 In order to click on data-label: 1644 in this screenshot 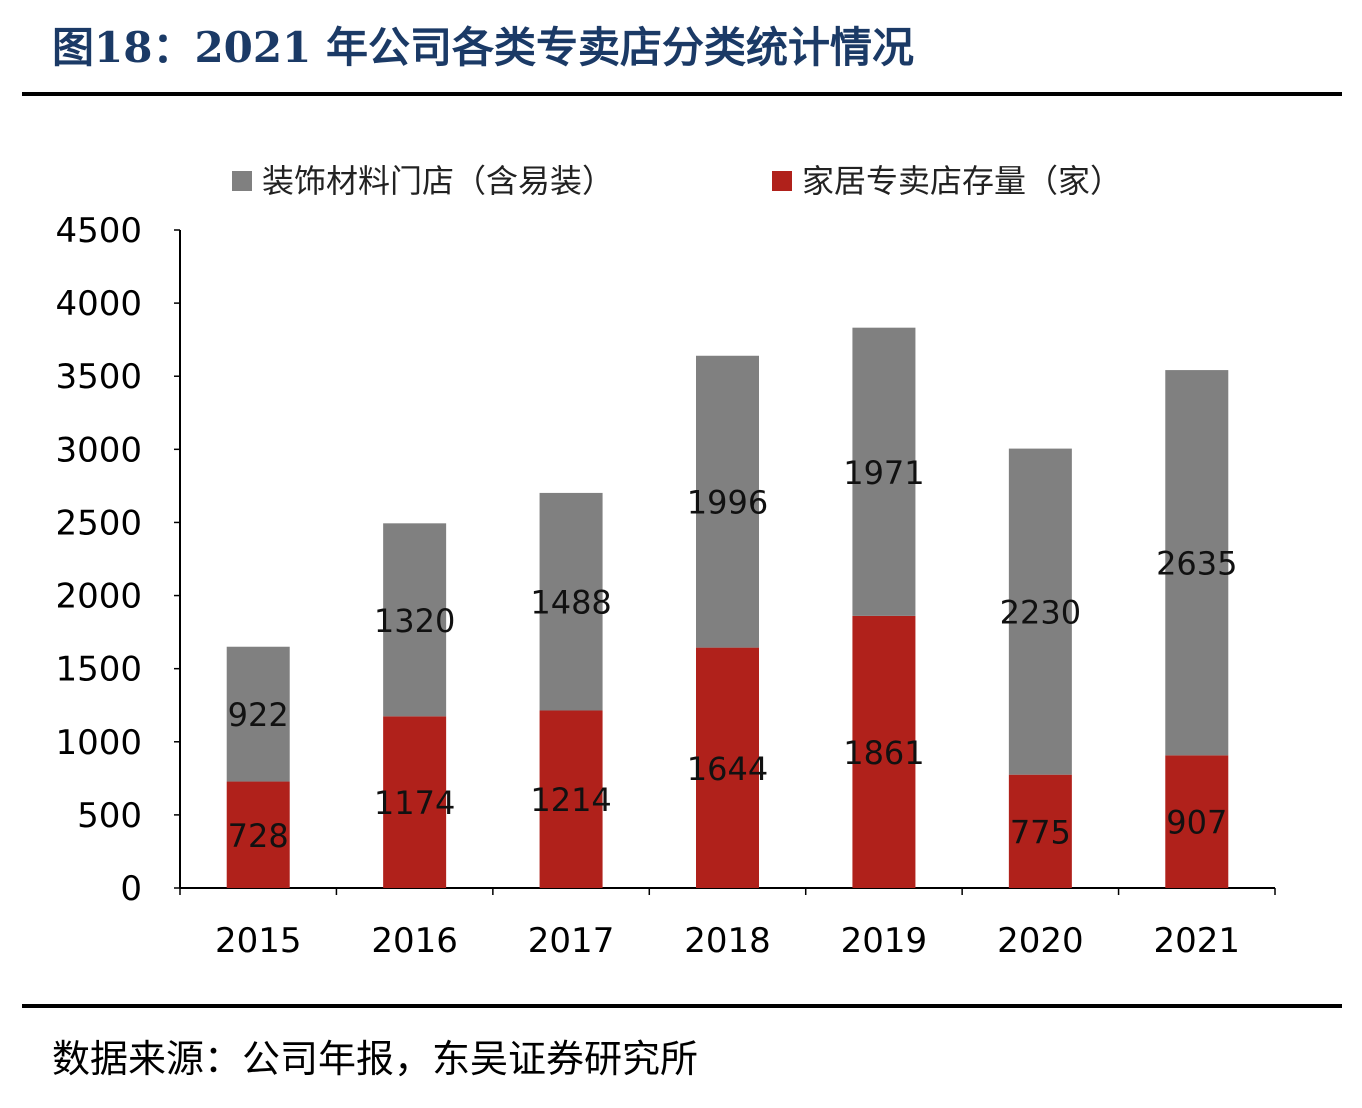, I will do `click(727, 769)`.